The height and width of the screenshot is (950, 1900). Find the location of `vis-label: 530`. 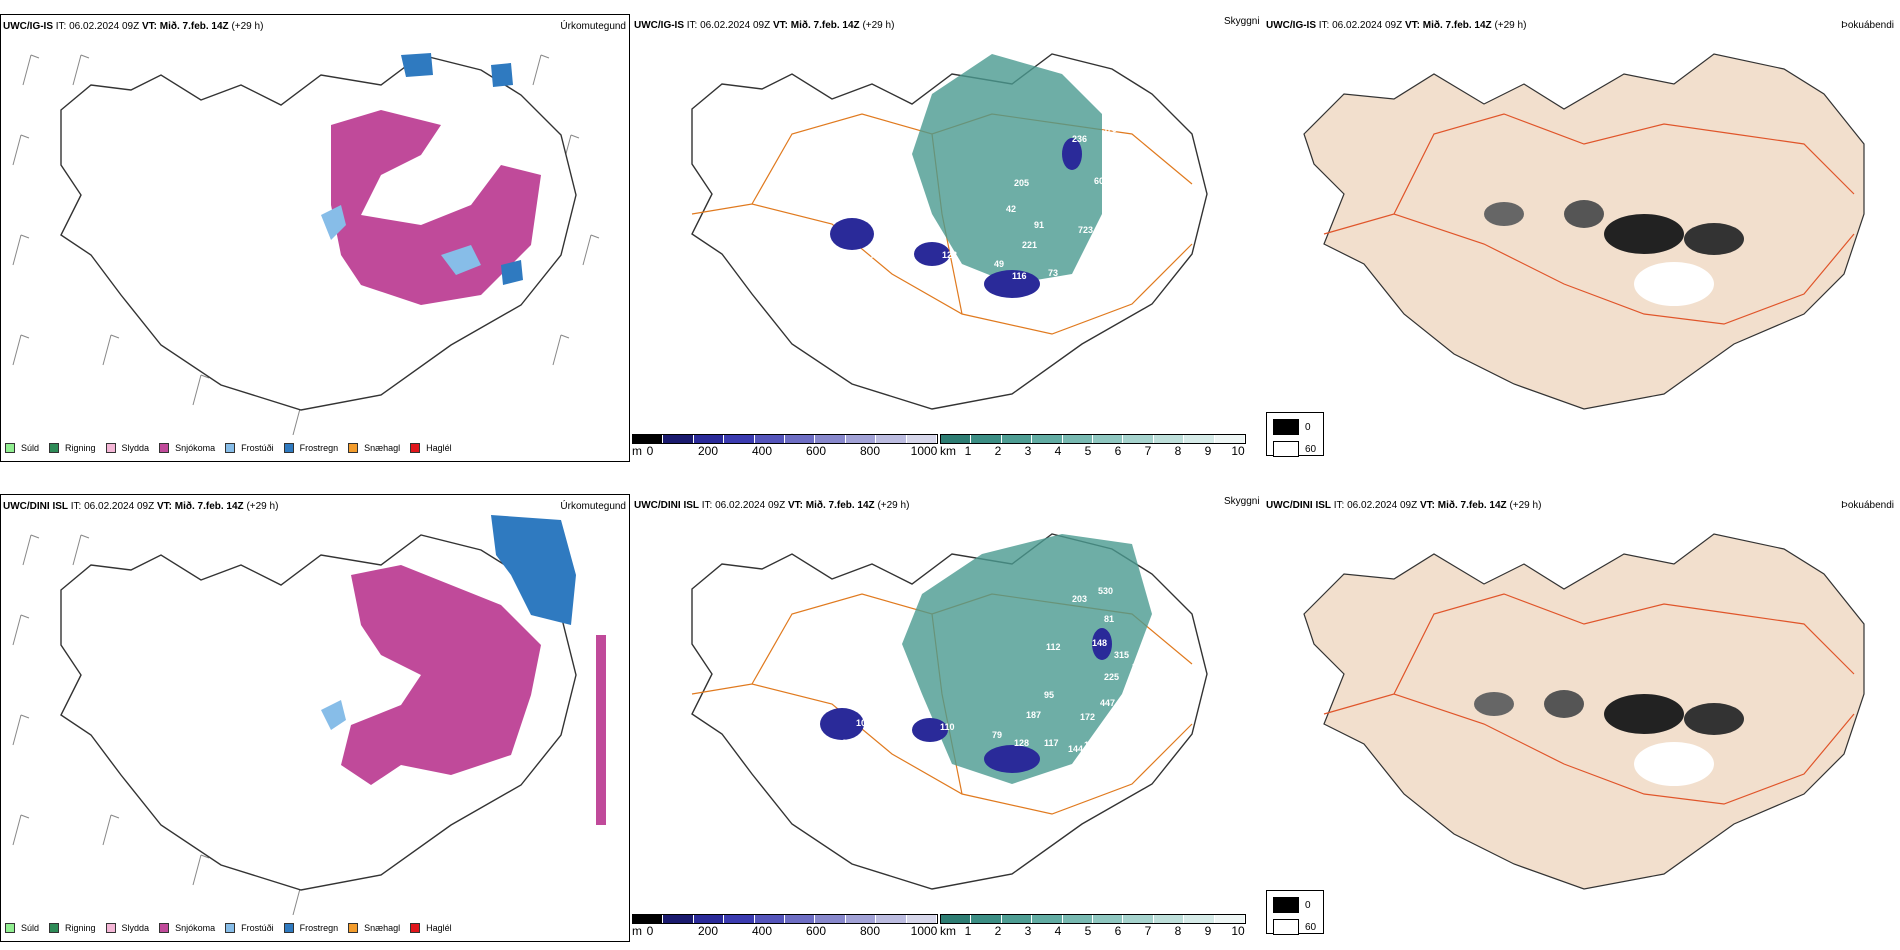

vis-label: 530 is located at coordinates (1105, 591).